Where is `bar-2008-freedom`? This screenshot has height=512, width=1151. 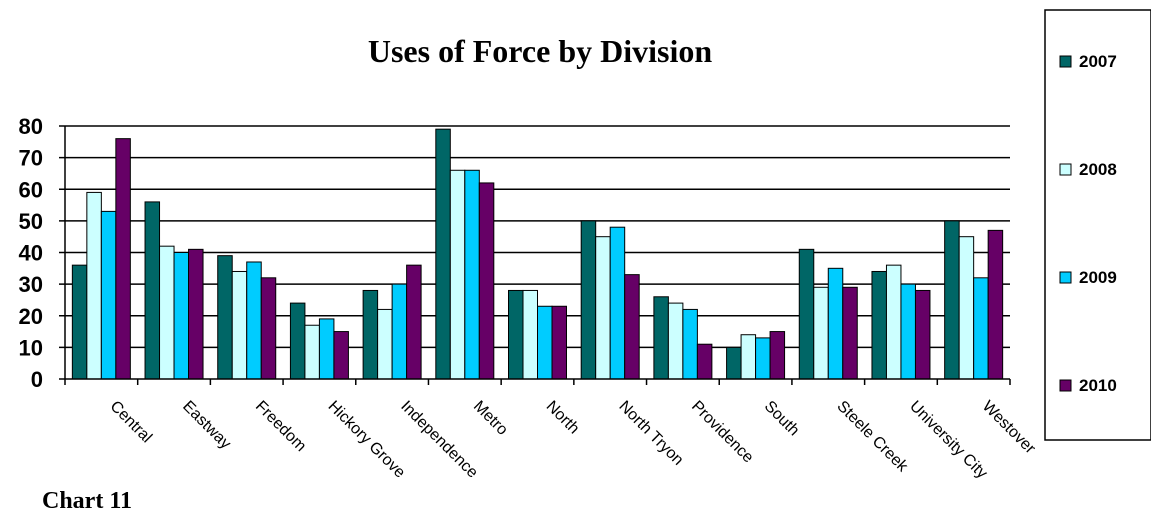 bar-2008-freedom is located at coordinates (239, 325).